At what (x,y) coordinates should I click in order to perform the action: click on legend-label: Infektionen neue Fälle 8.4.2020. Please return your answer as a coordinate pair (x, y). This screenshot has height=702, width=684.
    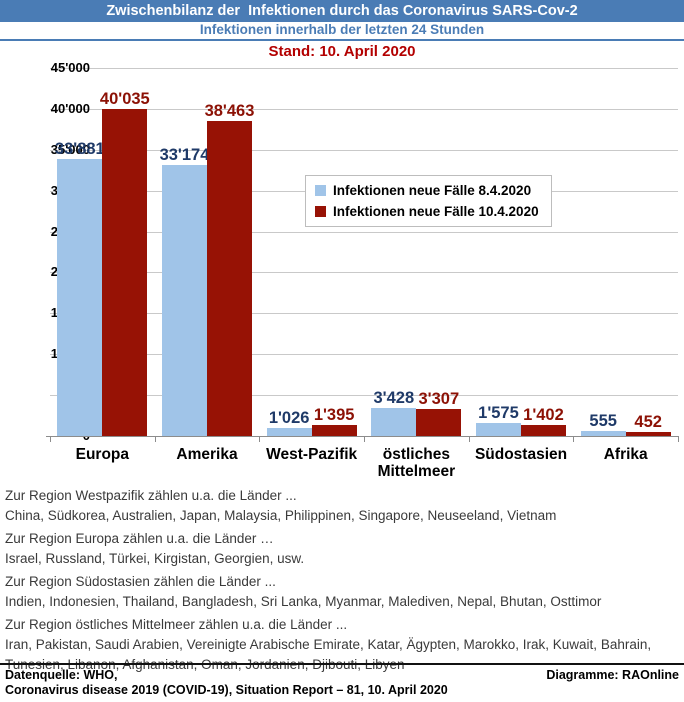
    Looking at the image, I should click on (432, 190).